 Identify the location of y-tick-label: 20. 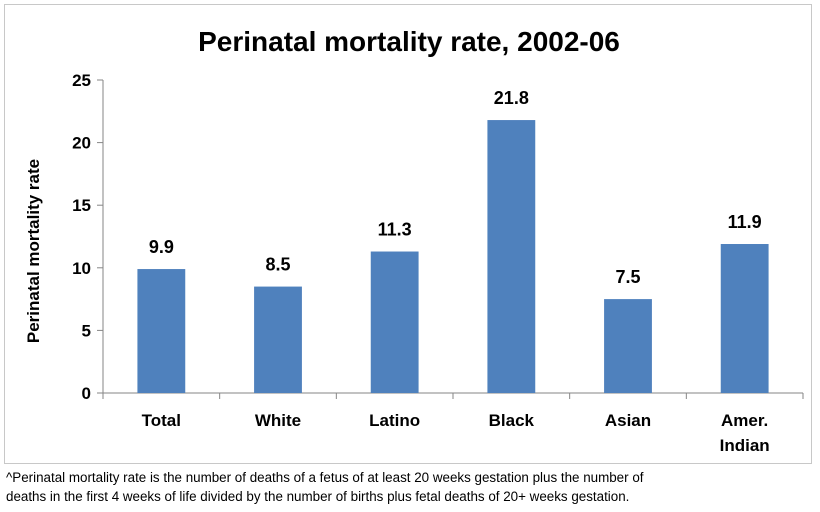
(81, 143).